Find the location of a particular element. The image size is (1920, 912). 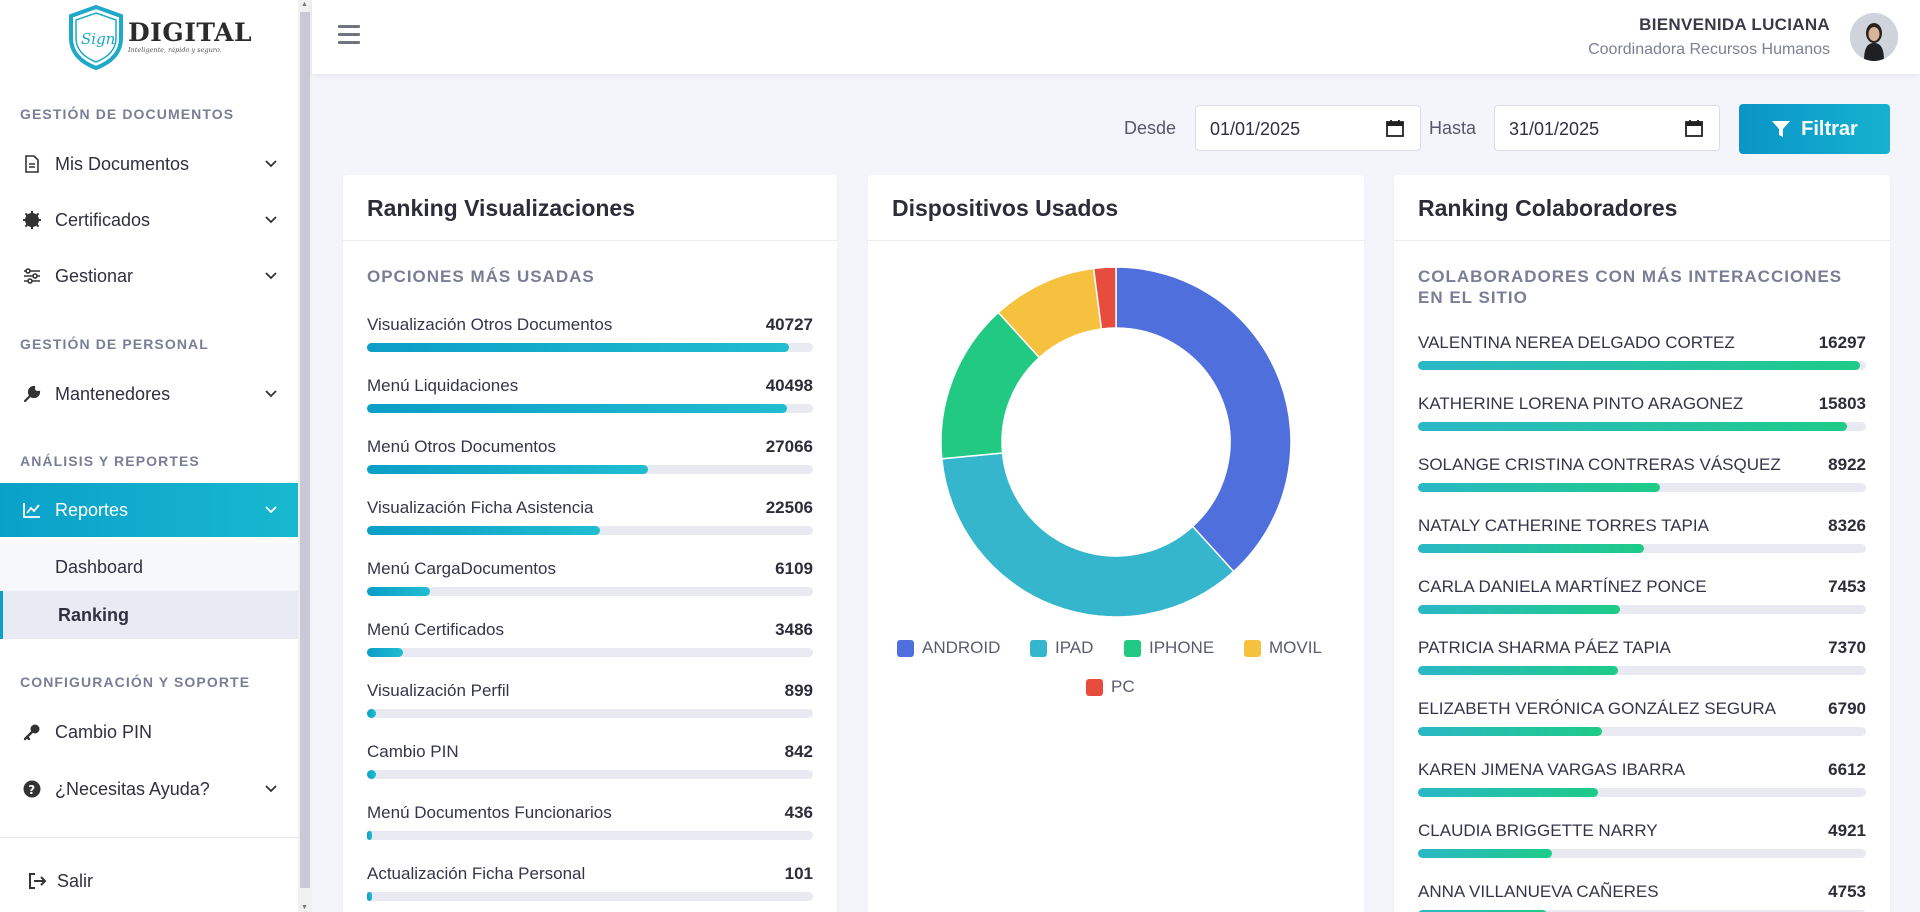

sidebar-item-label: Reportes is located at coordinates (92, 509).